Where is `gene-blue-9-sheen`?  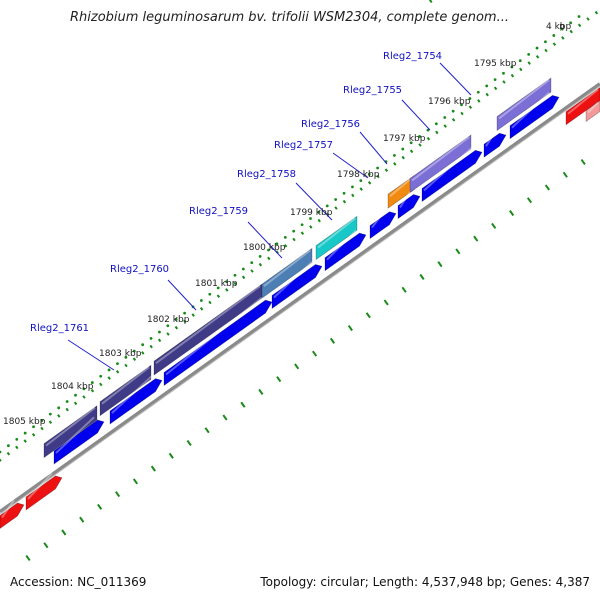 gene-blue-9-sheen is located at coordinates (491, 138).